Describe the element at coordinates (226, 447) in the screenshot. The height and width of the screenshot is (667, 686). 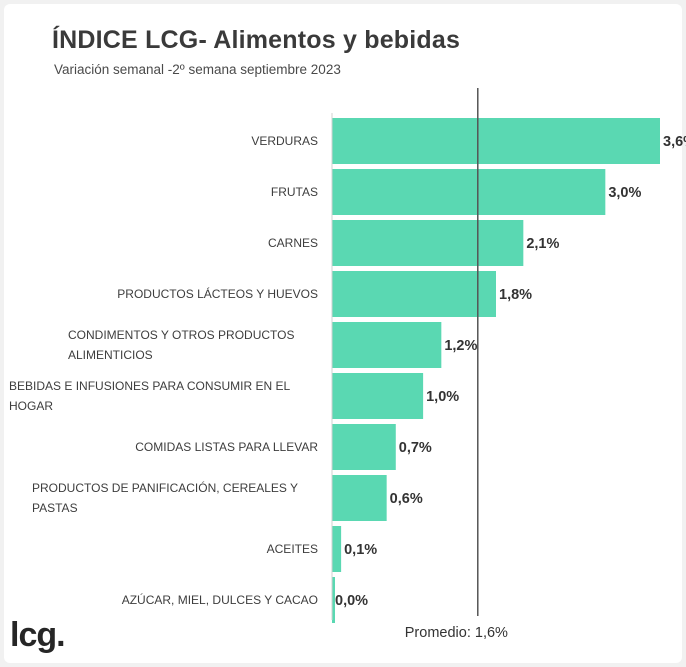
I see `category-label-6: COMIDAS LISTAS PARA LLEVAR` at that location.